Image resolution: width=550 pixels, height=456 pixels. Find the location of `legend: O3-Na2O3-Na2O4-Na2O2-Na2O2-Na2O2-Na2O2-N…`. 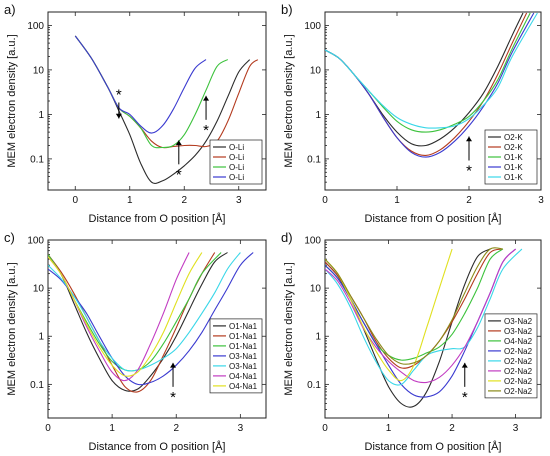

legend: O3-Na2O3-Na2O4-Na2O2-Na2O2-Na2O2-Na2O2-N… is located at coordinates (511, 356).